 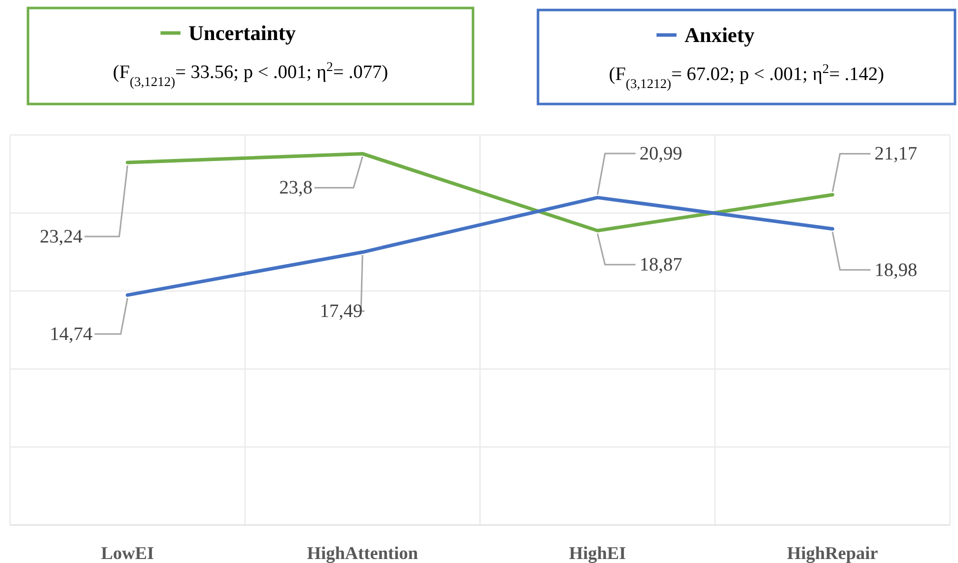 What do you see at coordinates (597, 553) in the screenshot?
I see `x-tick-label: HighEI` at bounding box center [597, 553].